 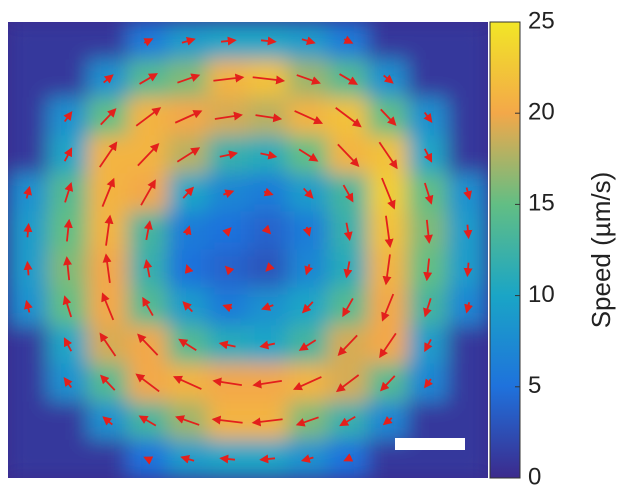 What do you see at coordinates (541, 294) in the screenshot?
I see `colorbar-tick-label: 10` at bounding box center [541, 294].